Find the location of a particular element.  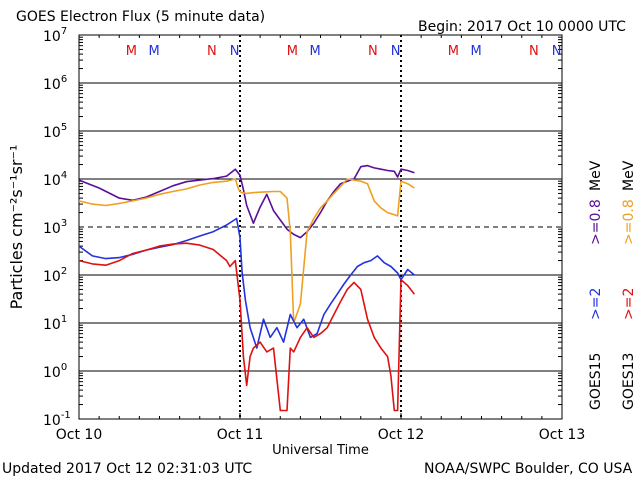

y-tick-label: 10¹ is located at coordinates (55, 323).